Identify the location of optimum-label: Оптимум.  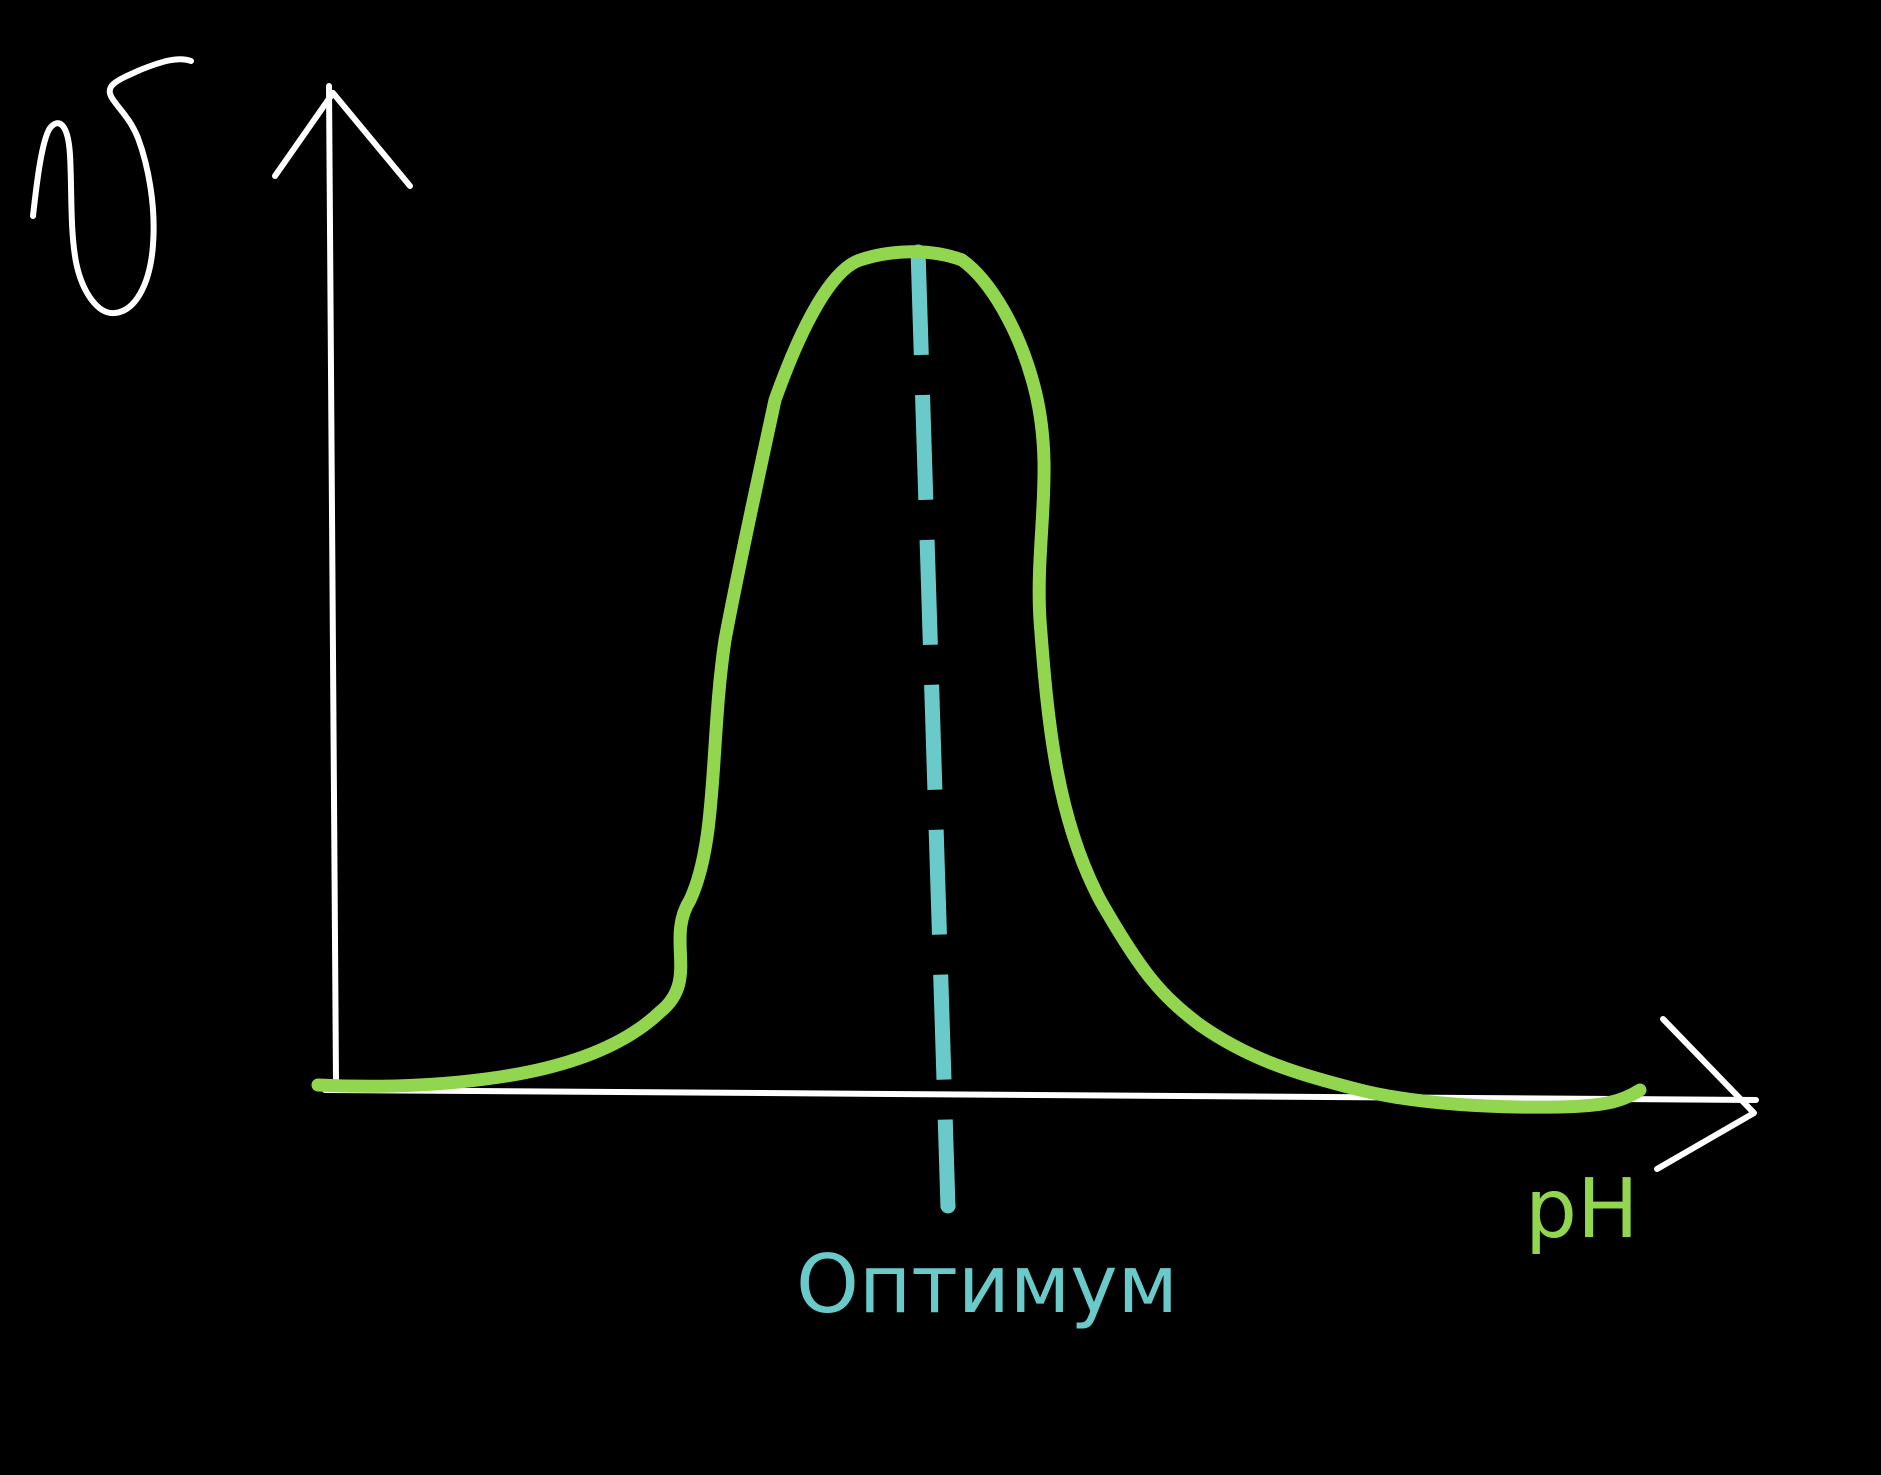
(987, 1284).